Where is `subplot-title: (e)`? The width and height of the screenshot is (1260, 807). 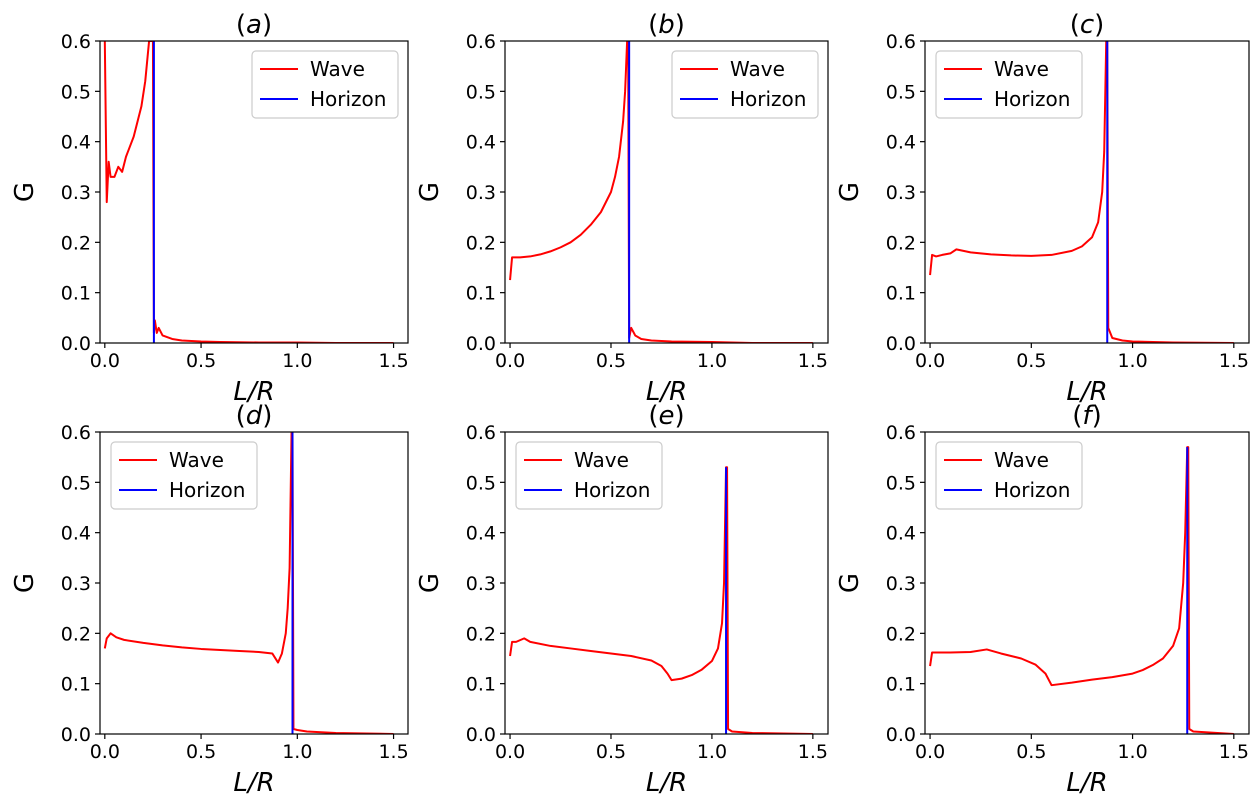
subplot-title: (e) is located at coordinates (666, 416).